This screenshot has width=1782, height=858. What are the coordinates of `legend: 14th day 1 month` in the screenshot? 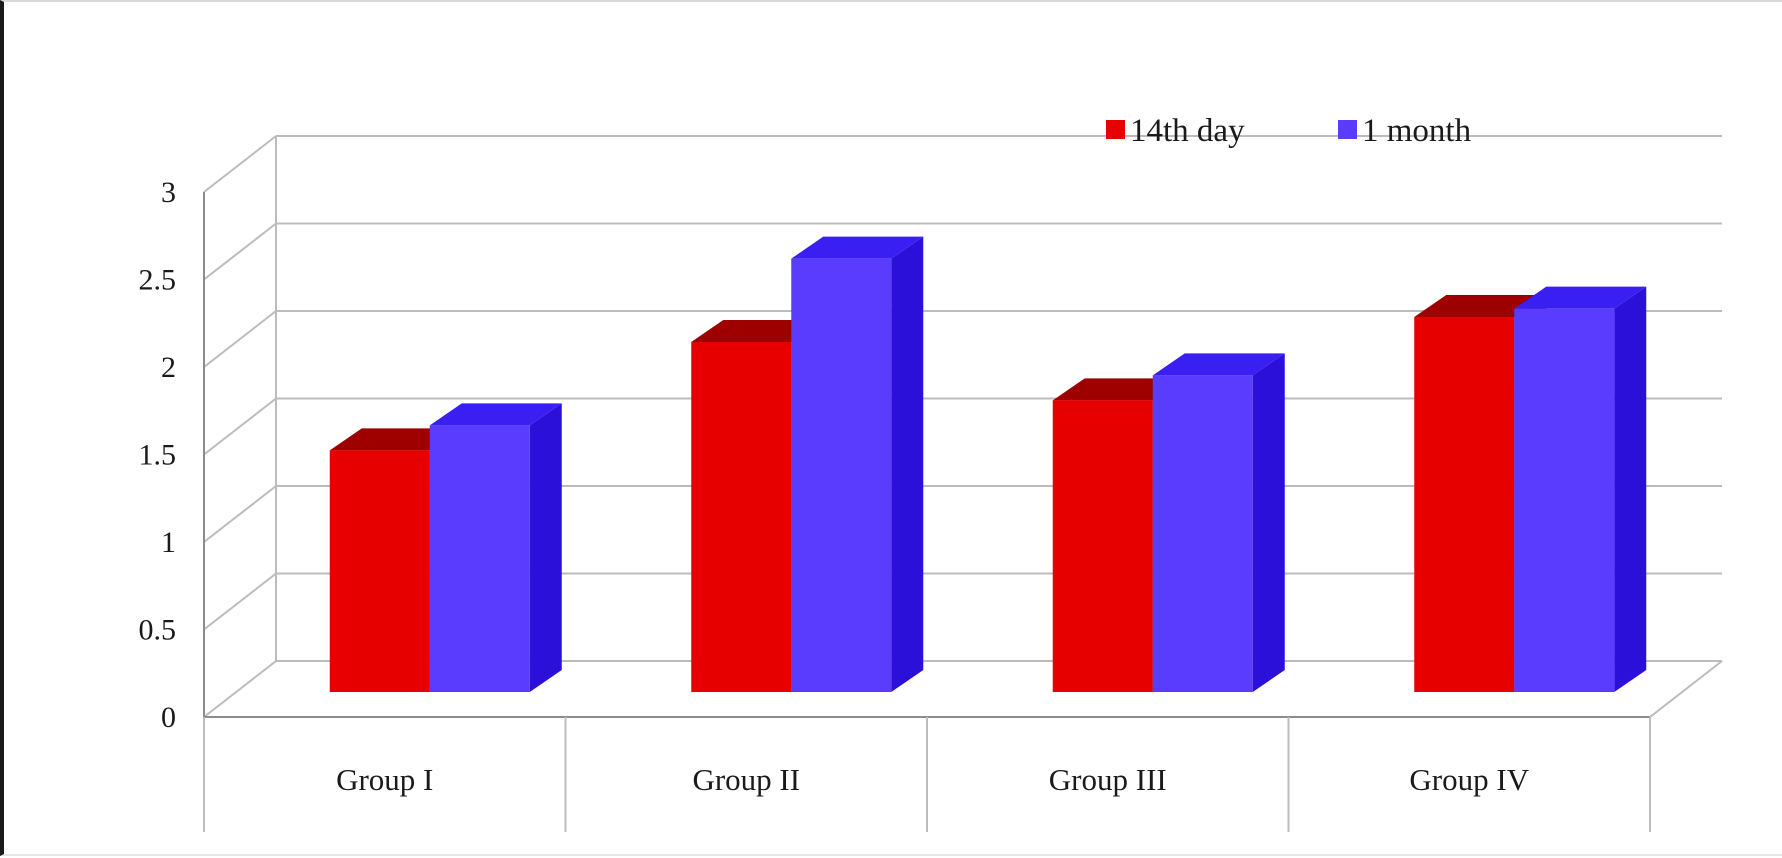 It's located at (1289, 131).